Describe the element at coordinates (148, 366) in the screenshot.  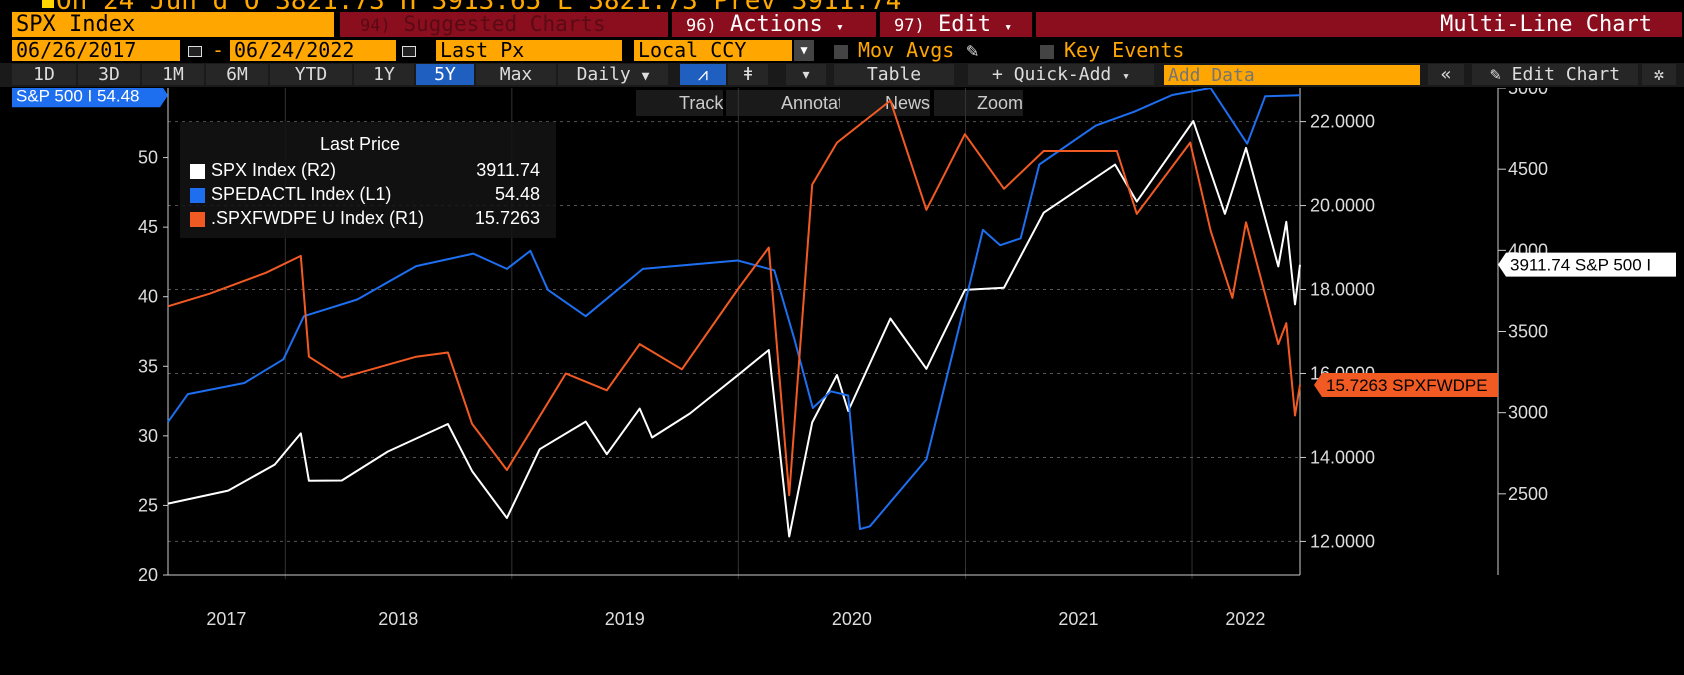
I see `left-tick-label: 35` at that location.